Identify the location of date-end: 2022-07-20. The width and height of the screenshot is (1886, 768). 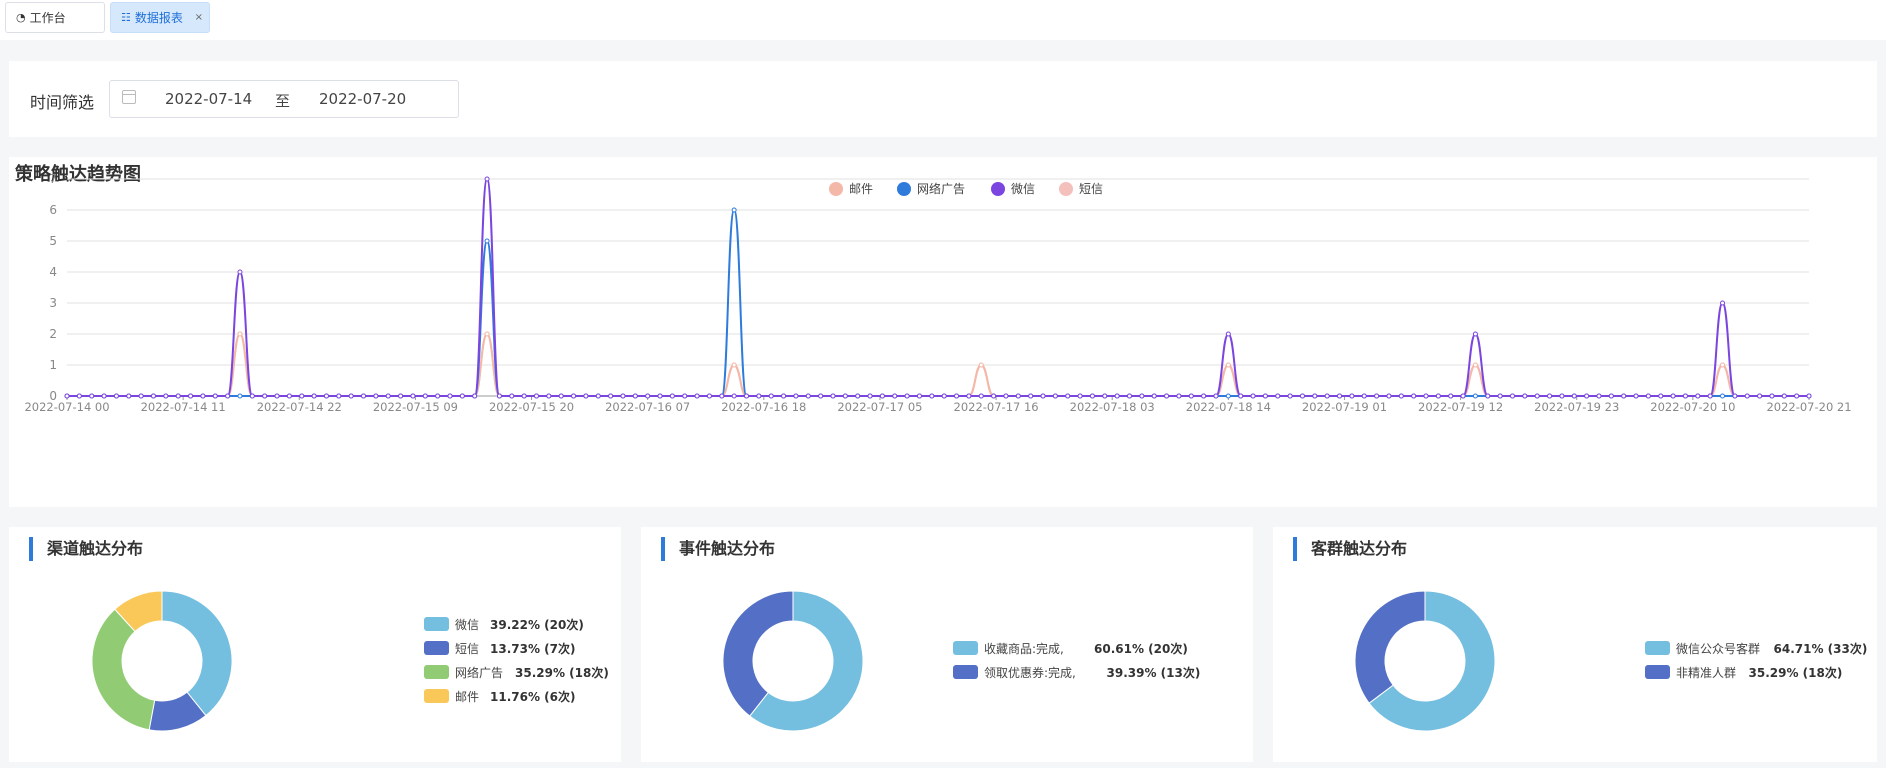
(363, 99).